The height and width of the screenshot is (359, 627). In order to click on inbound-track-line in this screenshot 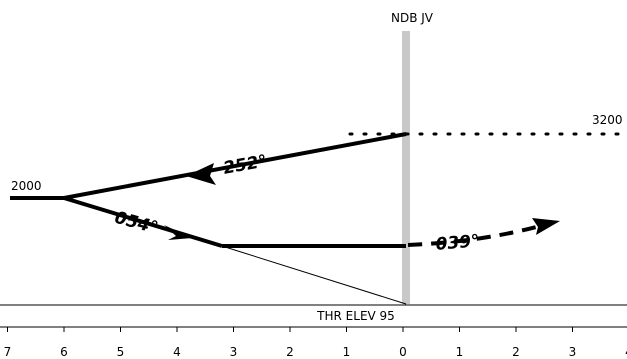, I will do `click(235, 166)`.